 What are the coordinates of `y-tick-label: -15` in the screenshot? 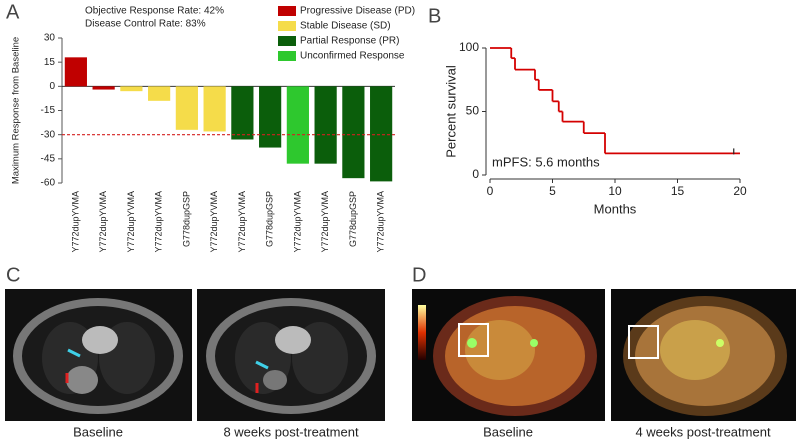 It's located at (48, 110).